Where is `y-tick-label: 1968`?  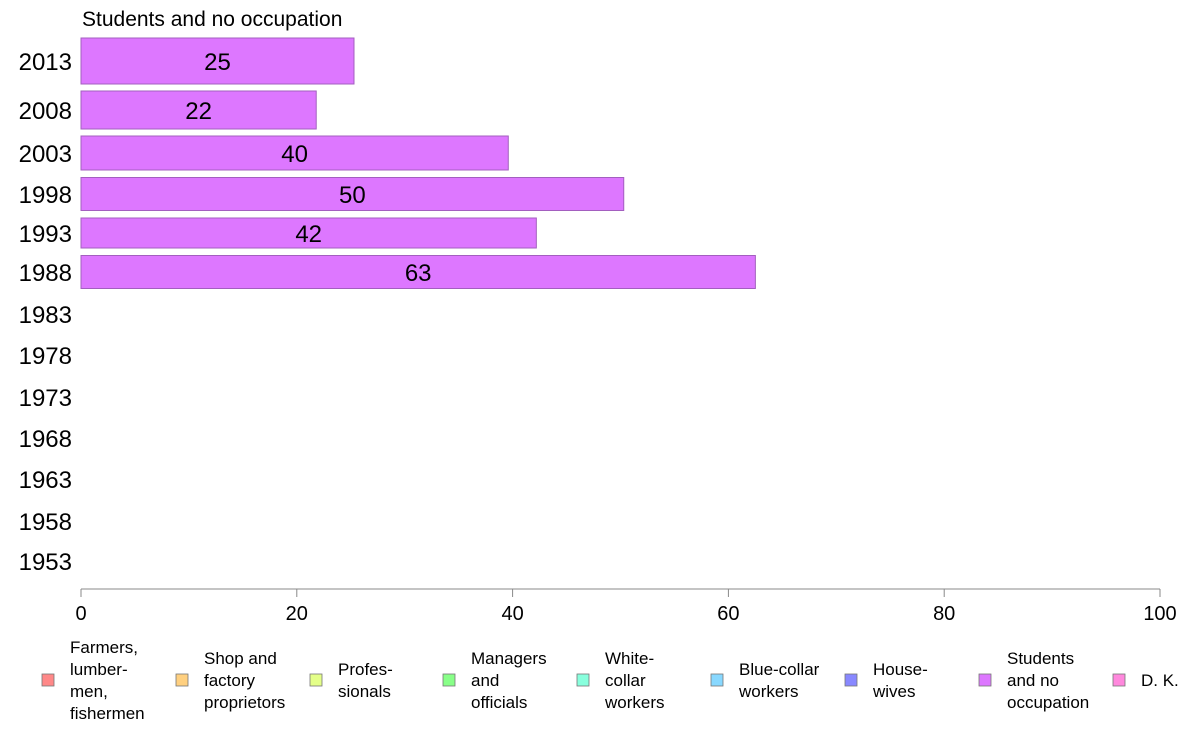 y-tick-label: 1968 is located at coordinates (45, 439).